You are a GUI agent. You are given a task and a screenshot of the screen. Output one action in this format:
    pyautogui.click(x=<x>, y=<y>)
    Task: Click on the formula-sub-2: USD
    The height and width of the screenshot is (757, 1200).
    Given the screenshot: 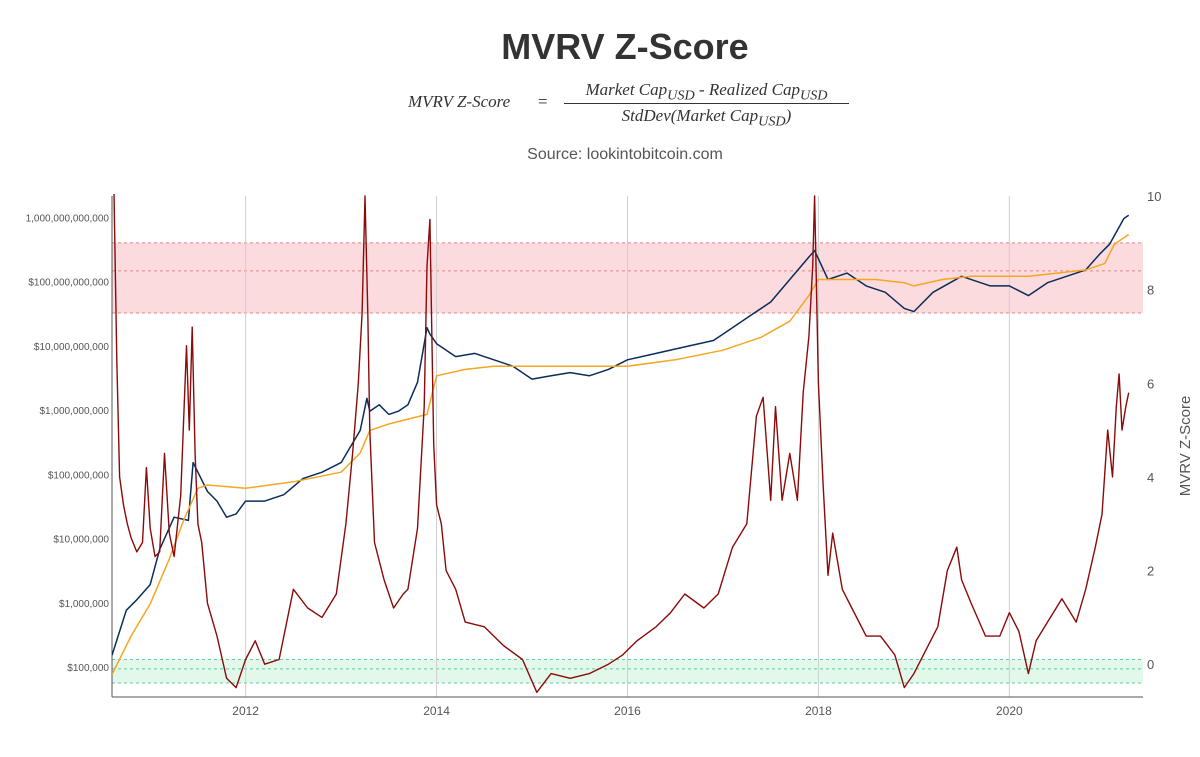 What is the action you would take?
    pyautogui.click(x=814, y=95)
    